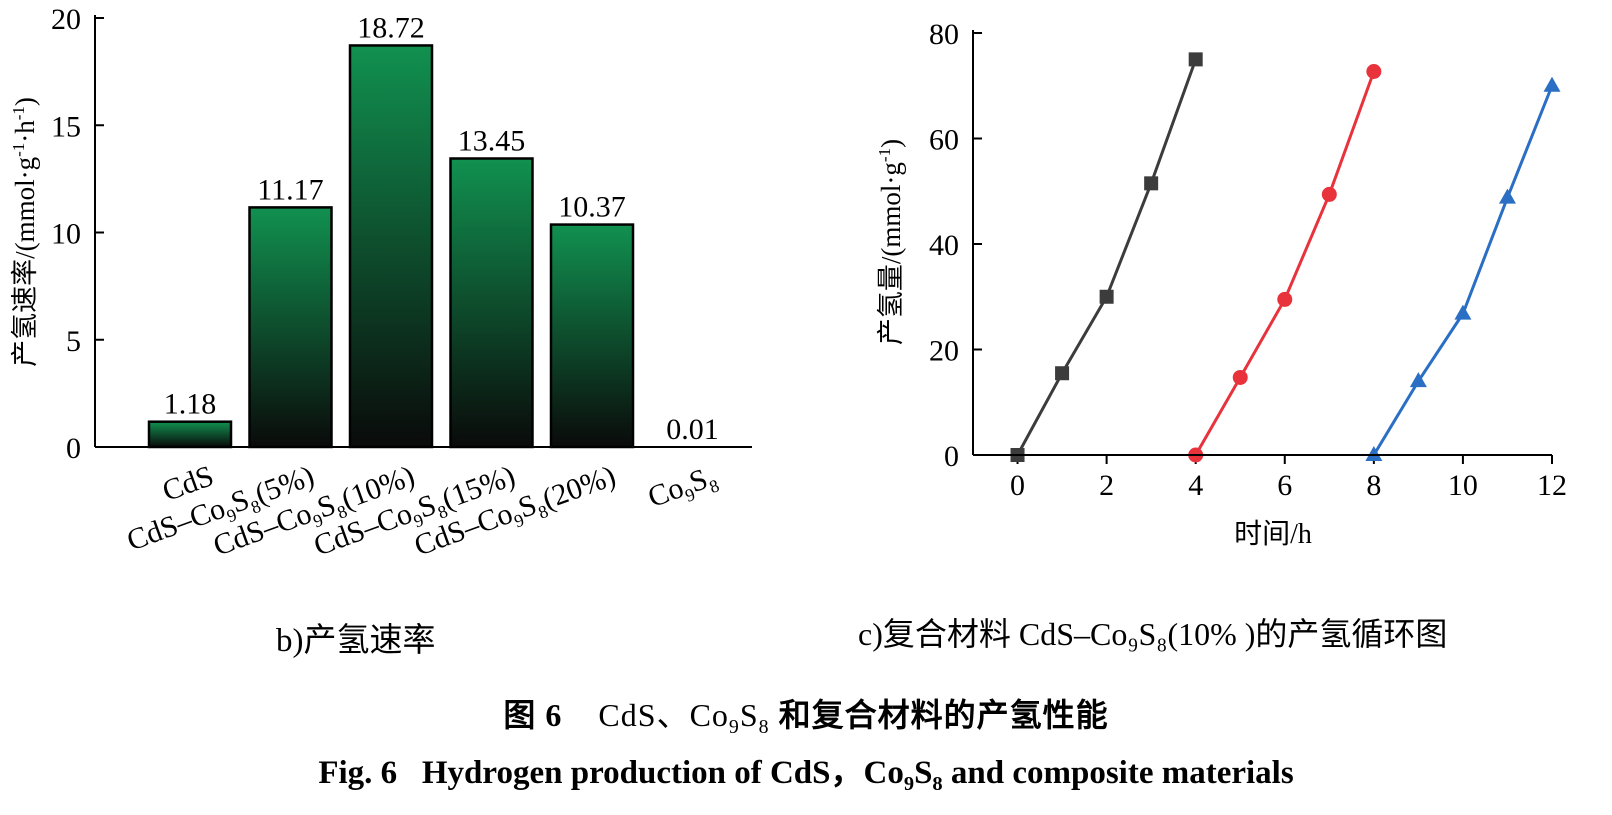 The height and width of the screenshot is (815, 1612). I want to click on series-0-line, so click(1107, 257).